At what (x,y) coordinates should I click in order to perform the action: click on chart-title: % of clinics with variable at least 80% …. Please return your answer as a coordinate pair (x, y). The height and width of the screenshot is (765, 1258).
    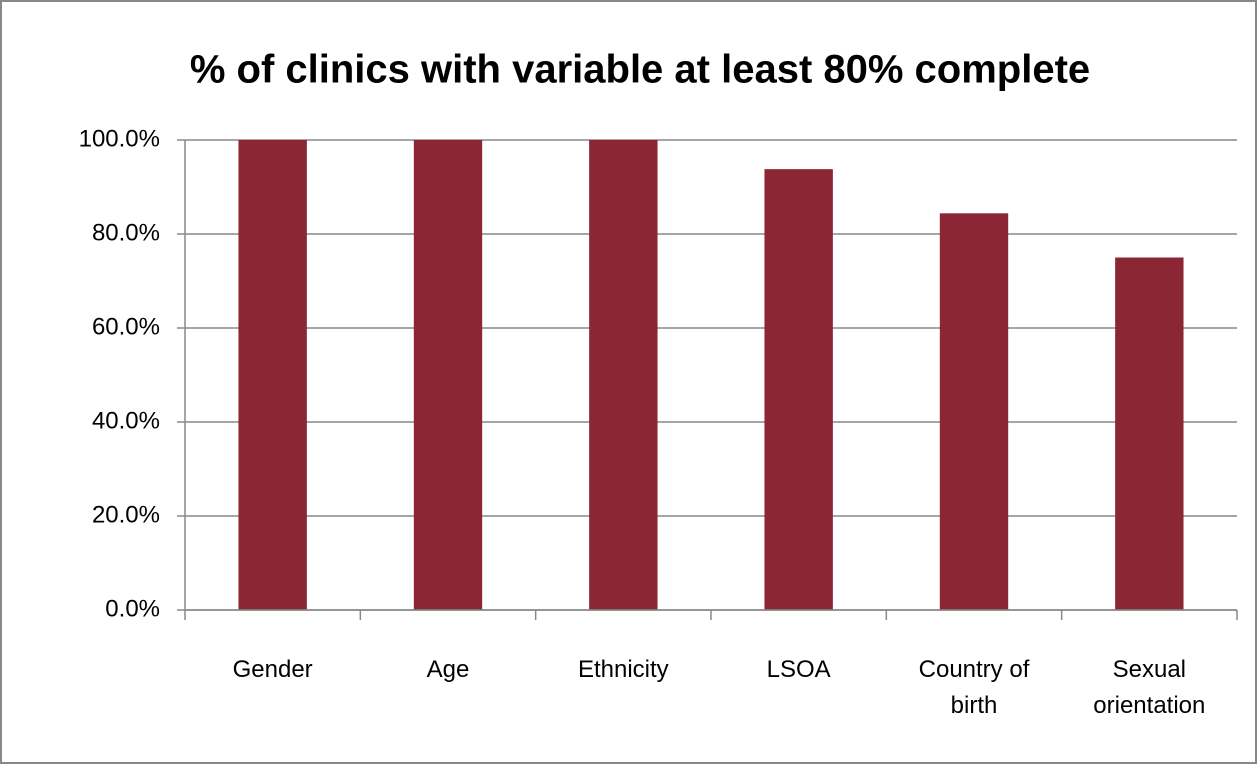
    Looking at the image, I should click on (640, 70).